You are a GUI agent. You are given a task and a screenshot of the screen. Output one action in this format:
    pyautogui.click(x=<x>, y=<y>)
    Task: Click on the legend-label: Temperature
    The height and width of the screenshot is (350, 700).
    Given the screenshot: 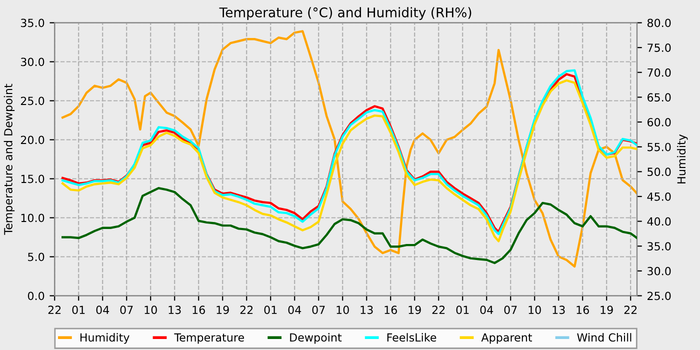 What is the action you would take?
    pyautogui.click(x=209, y=338)
    